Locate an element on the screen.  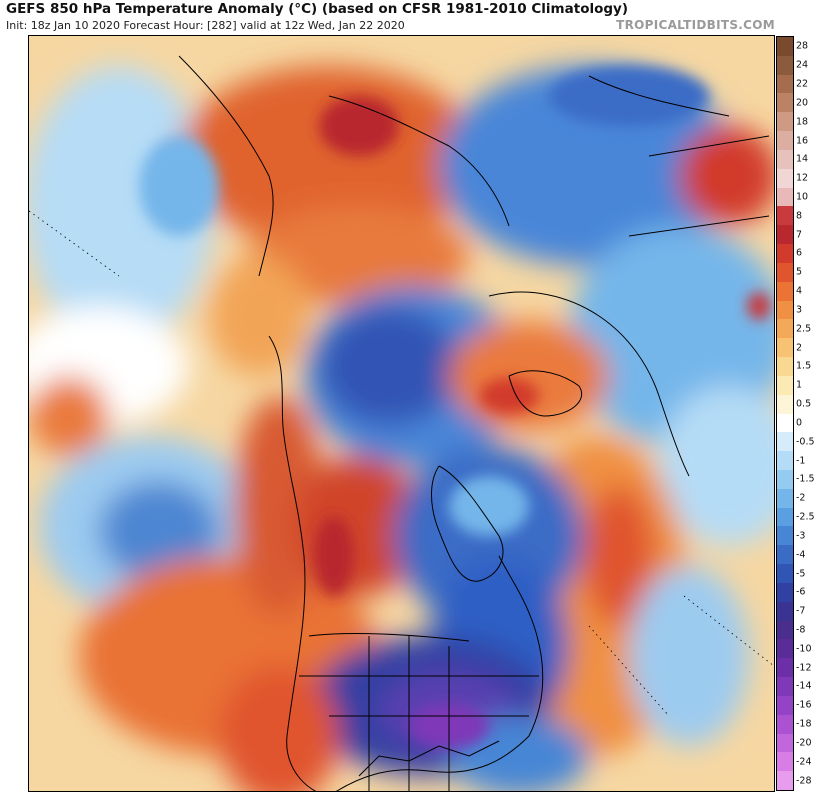
color-scale-label: 12 is located at coordinates (802, 178).